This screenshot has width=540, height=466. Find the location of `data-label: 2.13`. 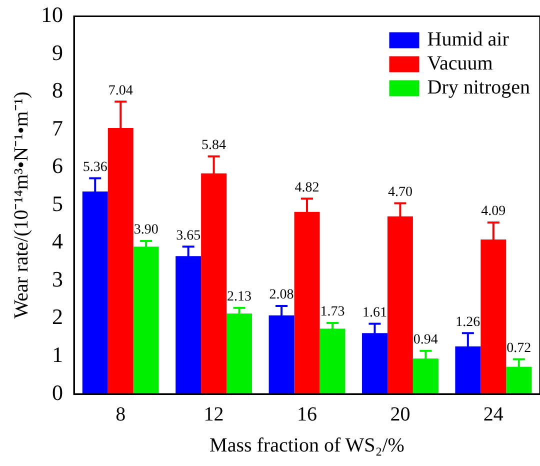

data-label: 2.13 is located at coordinates (239, 297).